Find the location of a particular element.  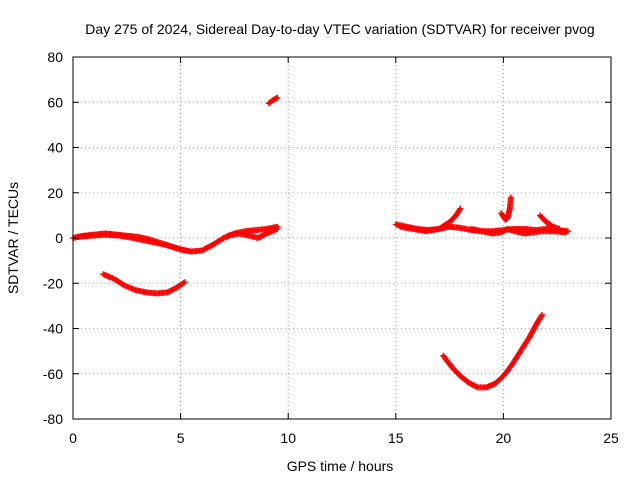

y-tick-label: 40 is located at coordinates (55, 148).